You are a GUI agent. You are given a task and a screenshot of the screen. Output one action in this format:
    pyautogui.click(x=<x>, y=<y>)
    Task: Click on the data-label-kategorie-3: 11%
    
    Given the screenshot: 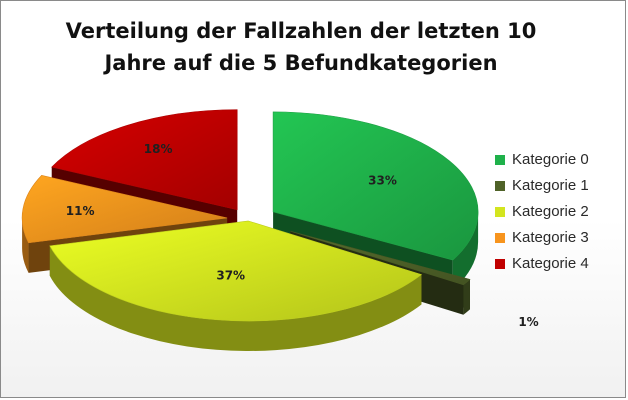 What is the action you would take?
    pyautogui.click(x=80, y=211)
    